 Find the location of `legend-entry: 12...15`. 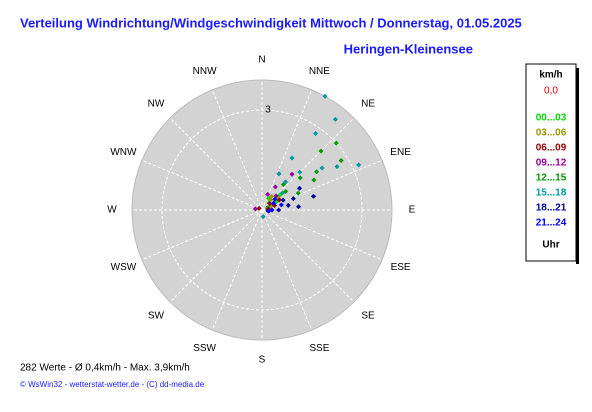

legend-entry: 12...15 is located at coordinates (551, 178).